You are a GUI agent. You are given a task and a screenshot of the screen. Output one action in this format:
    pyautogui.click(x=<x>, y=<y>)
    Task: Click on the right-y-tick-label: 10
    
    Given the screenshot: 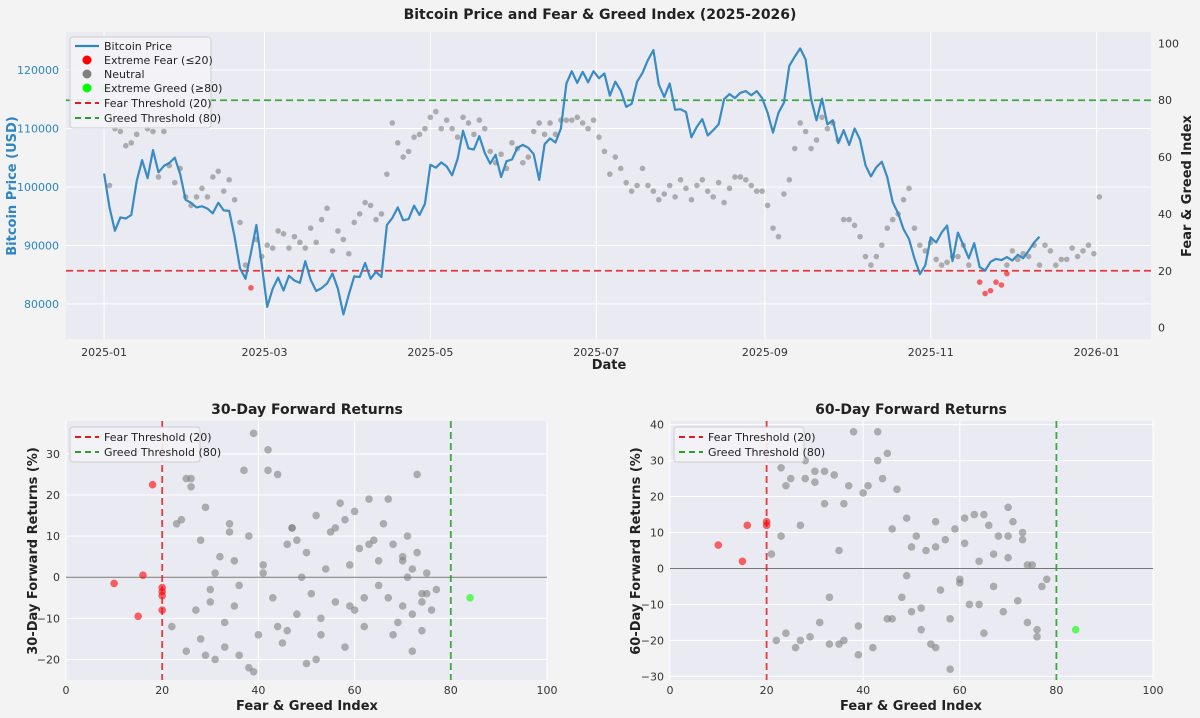 What is the action you would take?
    pyautogui.click(x=657, y=533)
    